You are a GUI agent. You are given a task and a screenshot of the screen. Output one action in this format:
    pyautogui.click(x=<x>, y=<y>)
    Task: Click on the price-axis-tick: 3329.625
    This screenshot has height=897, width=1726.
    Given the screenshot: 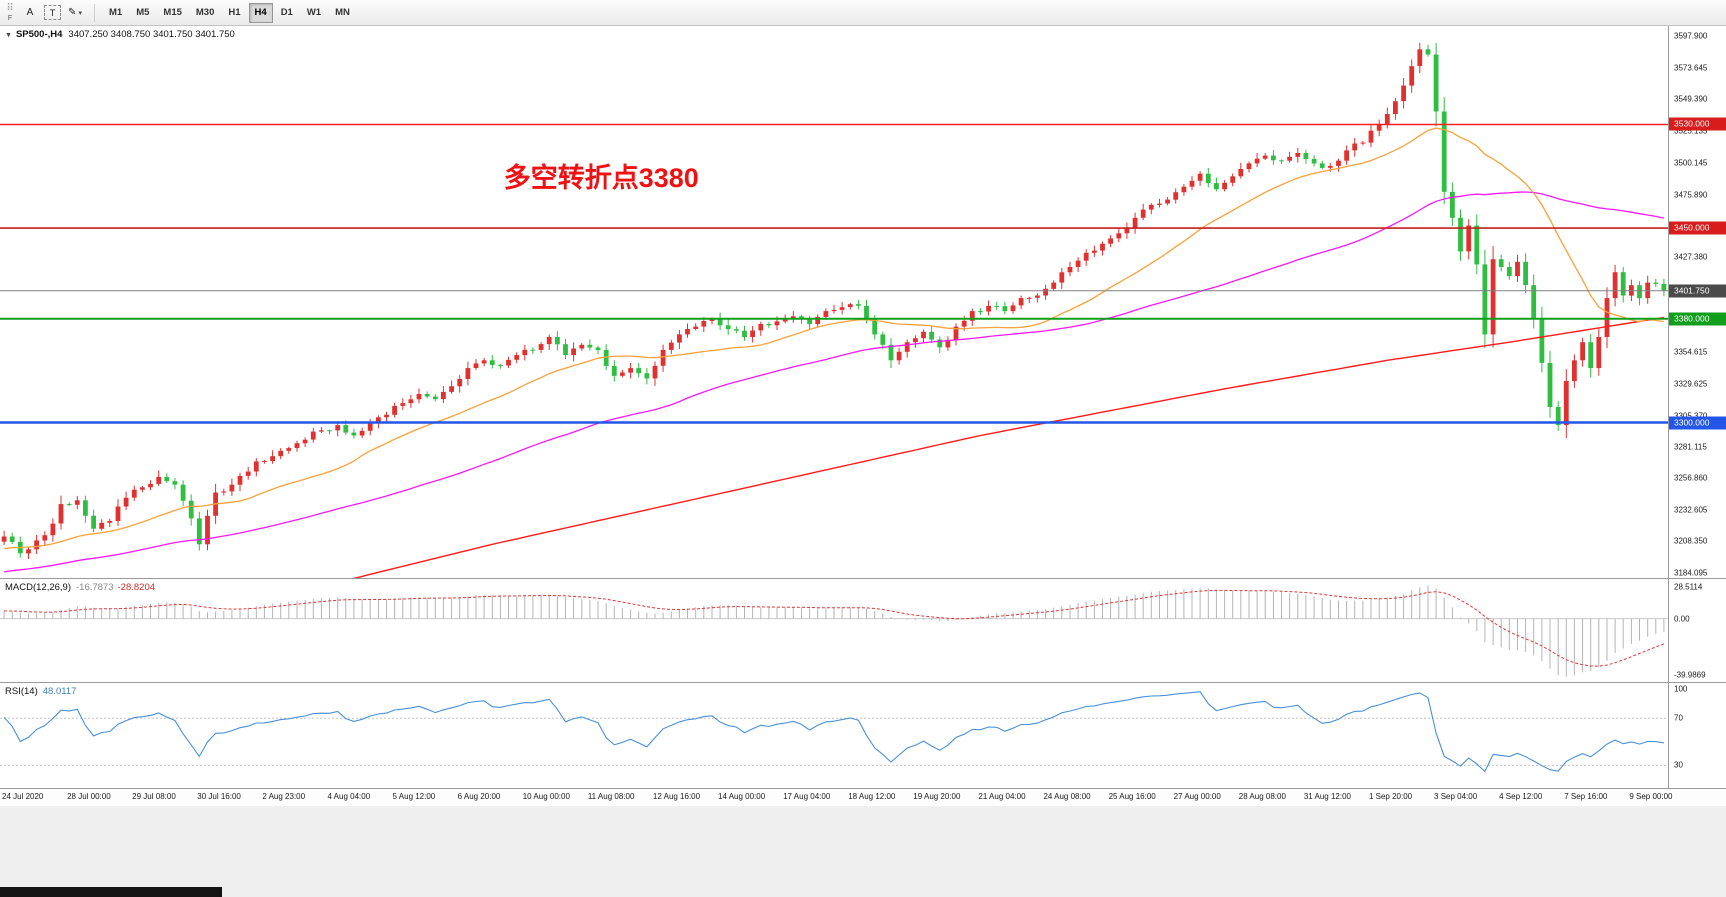 What is the action you would take?
    pyautogui.click(x=1691, y=384)
    